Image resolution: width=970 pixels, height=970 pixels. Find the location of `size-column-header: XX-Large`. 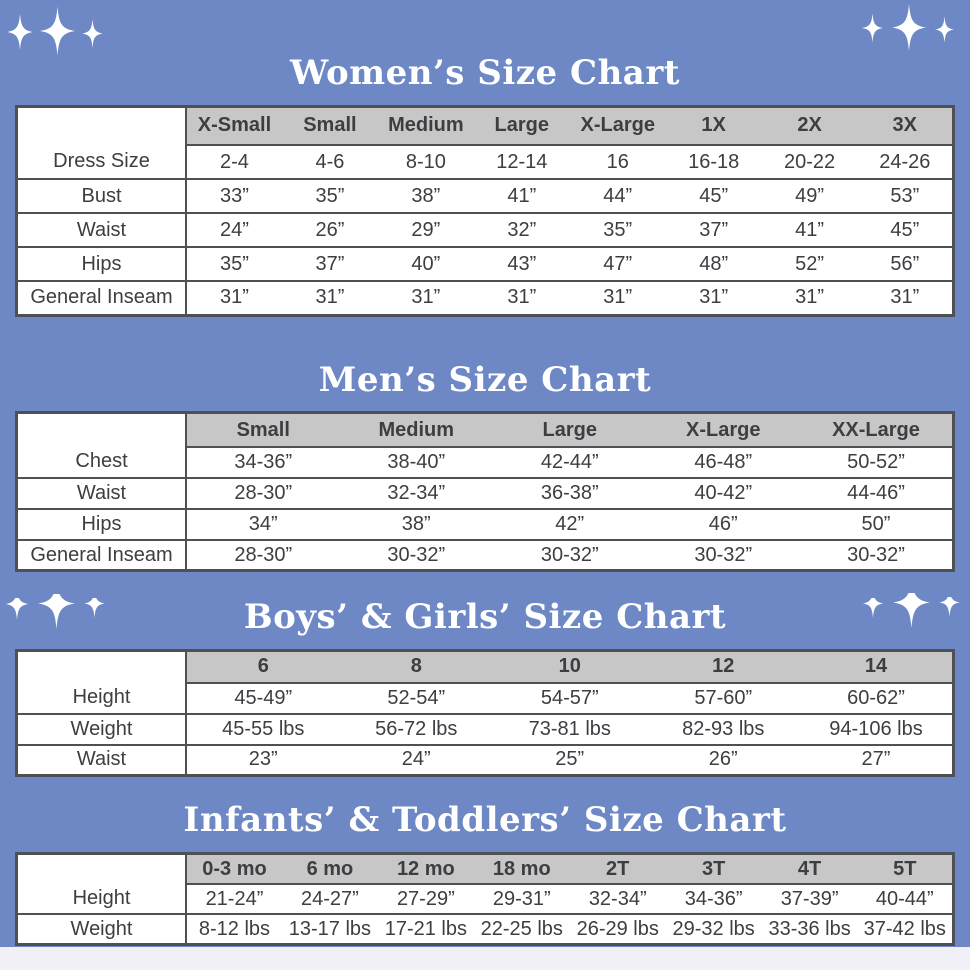

size-column-header: XX-Large is located at coordinates (877, 430).